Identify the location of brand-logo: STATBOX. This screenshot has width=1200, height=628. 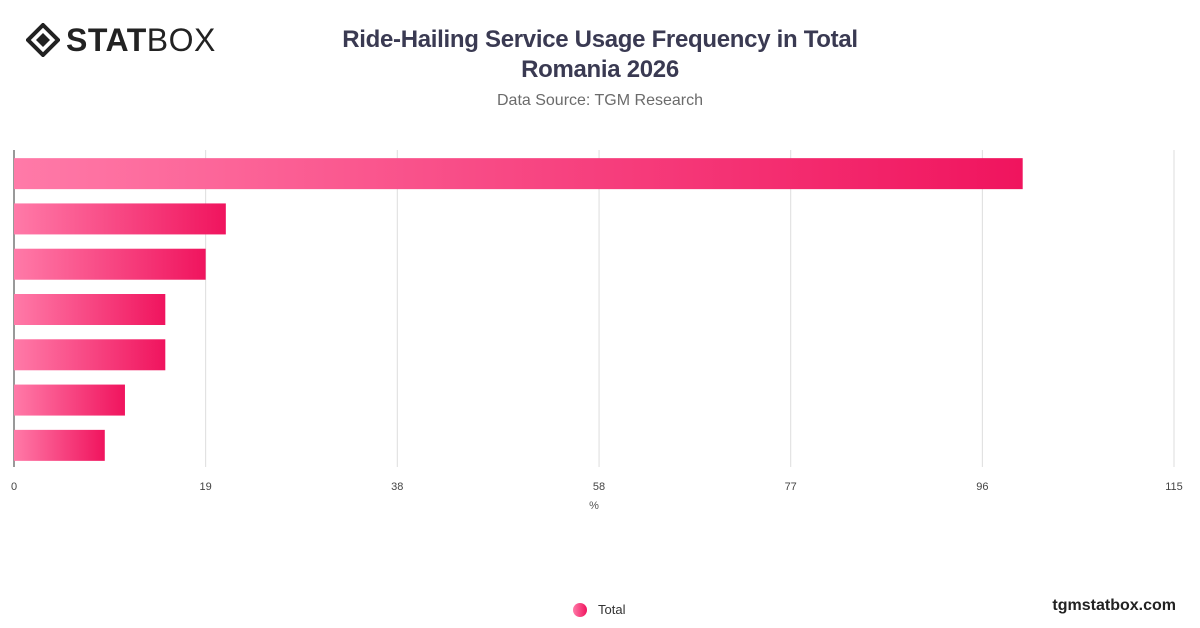
(121, 40).